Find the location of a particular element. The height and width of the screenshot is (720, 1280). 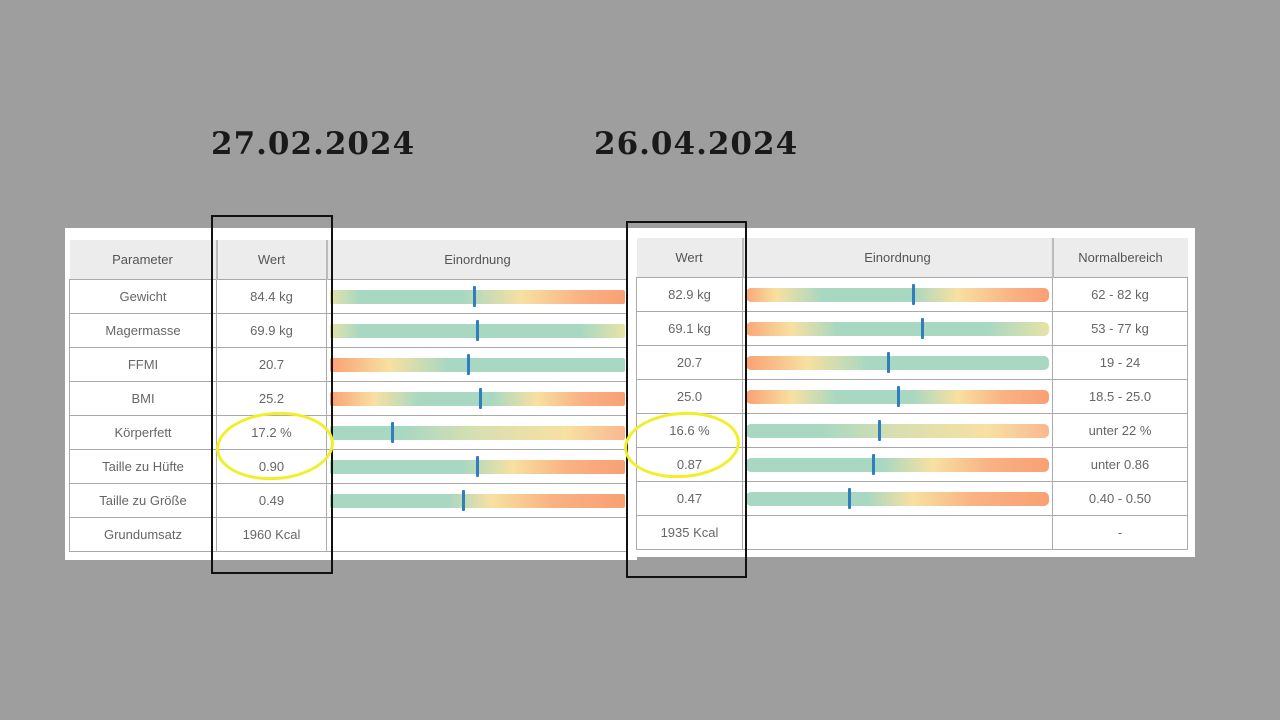

normalbereich-cell: unter 22 % is located at coordinates (1120, 430).